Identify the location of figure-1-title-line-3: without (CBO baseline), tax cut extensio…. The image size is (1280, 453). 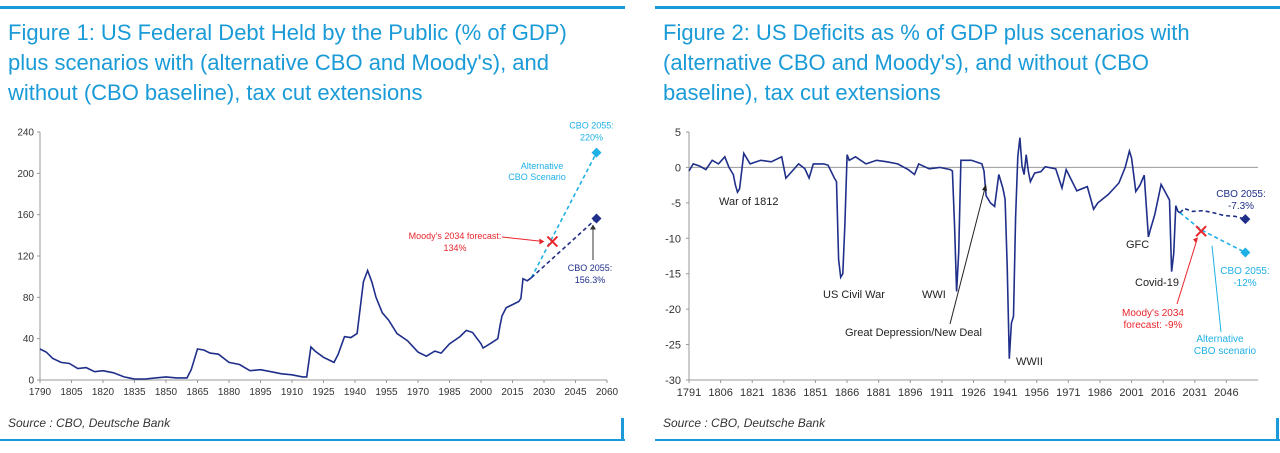
(215, 92).